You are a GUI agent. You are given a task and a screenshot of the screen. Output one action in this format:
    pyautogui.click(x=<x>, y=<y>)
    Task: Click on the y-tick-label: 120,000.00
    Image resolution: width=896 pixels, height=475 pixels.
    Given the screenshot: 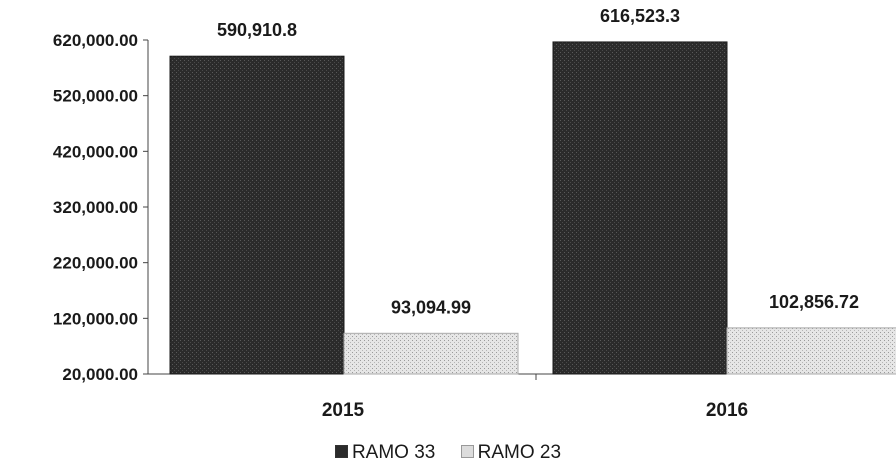 What is the action you would take?
    pyautogui.click(x=95, y=318)
    